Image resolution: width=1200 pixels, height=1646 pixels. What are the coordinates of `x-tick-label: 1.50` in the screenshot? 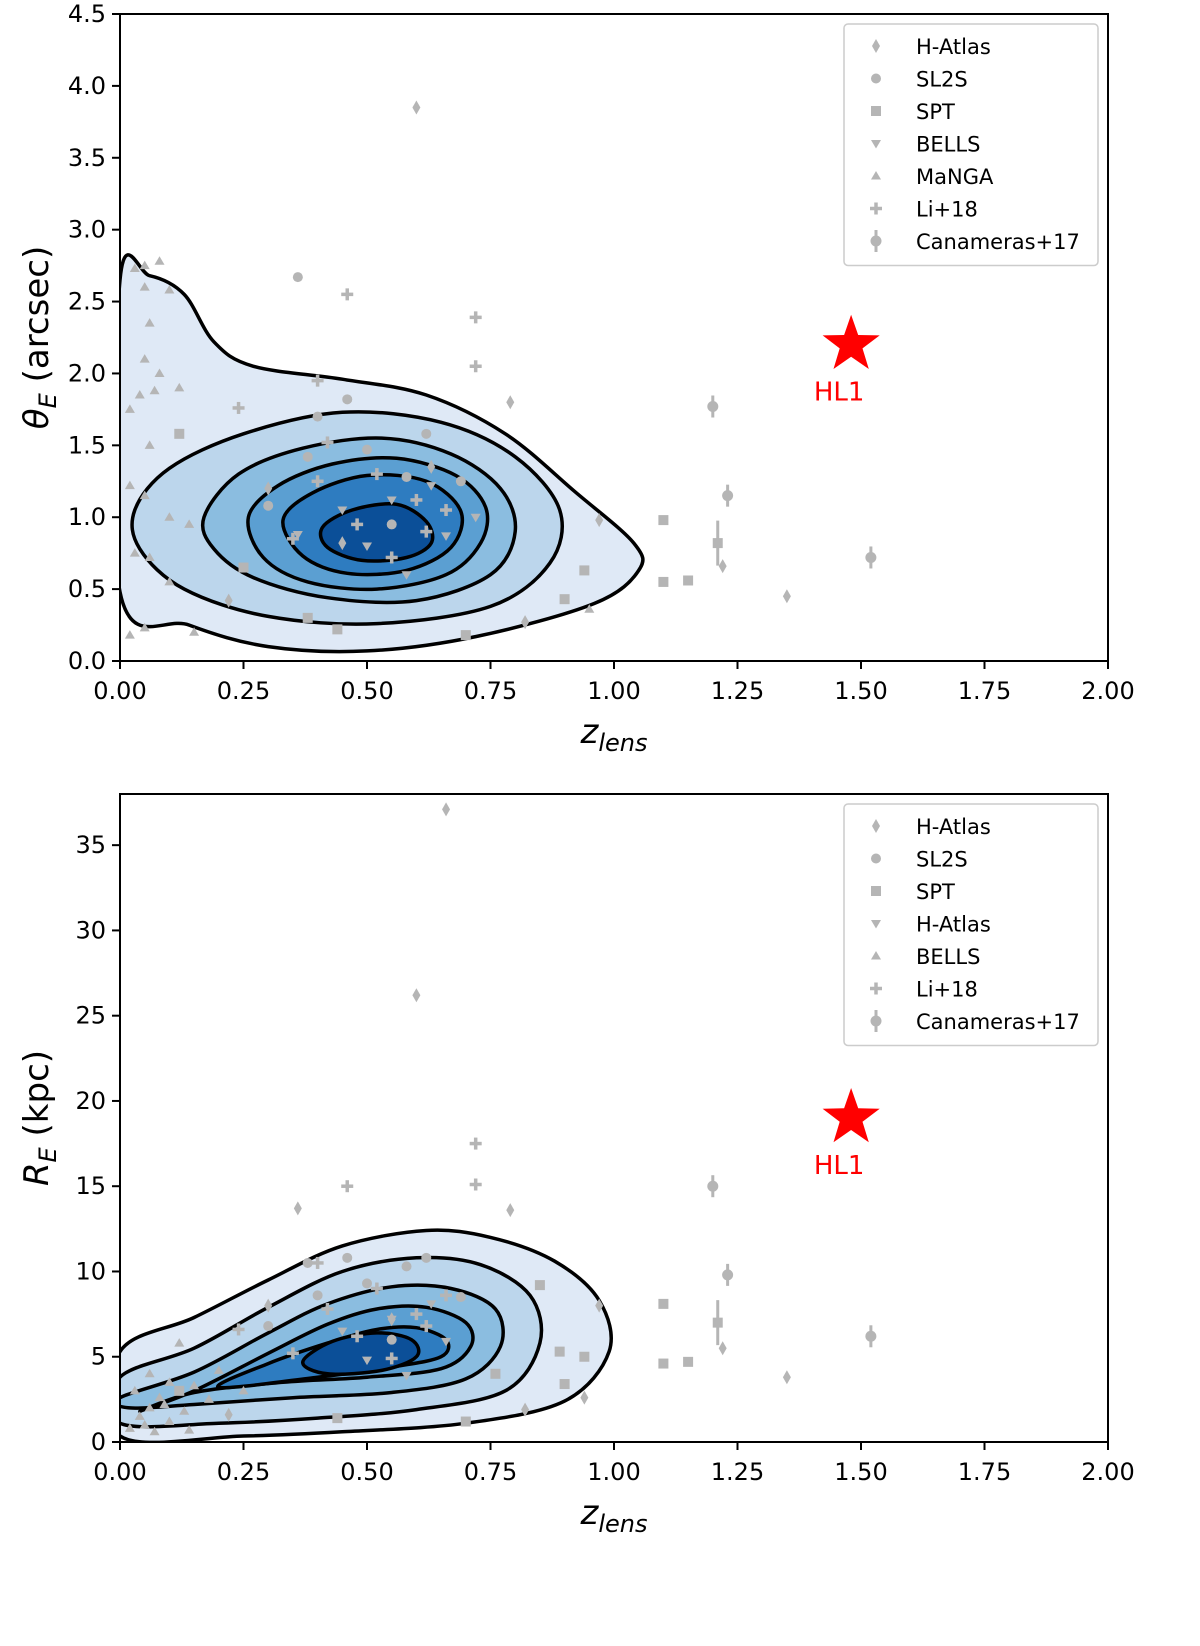 It's located at (860, 691).